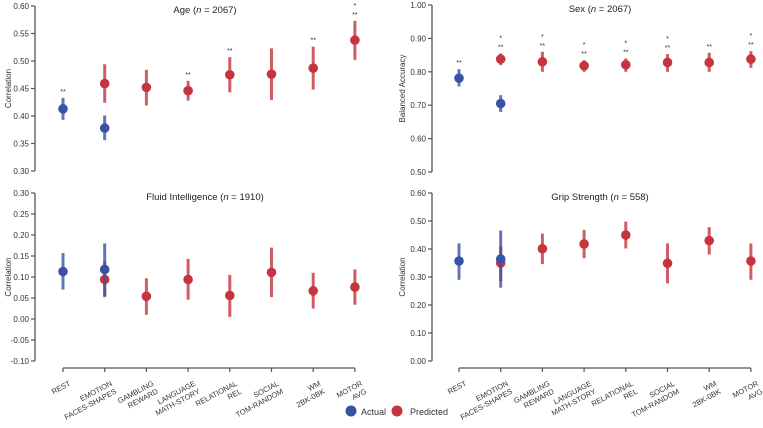 The image size is (763, 428). Describe the element at coordinates (402, 88) in the screenshot. I see `y-axis-label: Balanced Accuracy` at that location.